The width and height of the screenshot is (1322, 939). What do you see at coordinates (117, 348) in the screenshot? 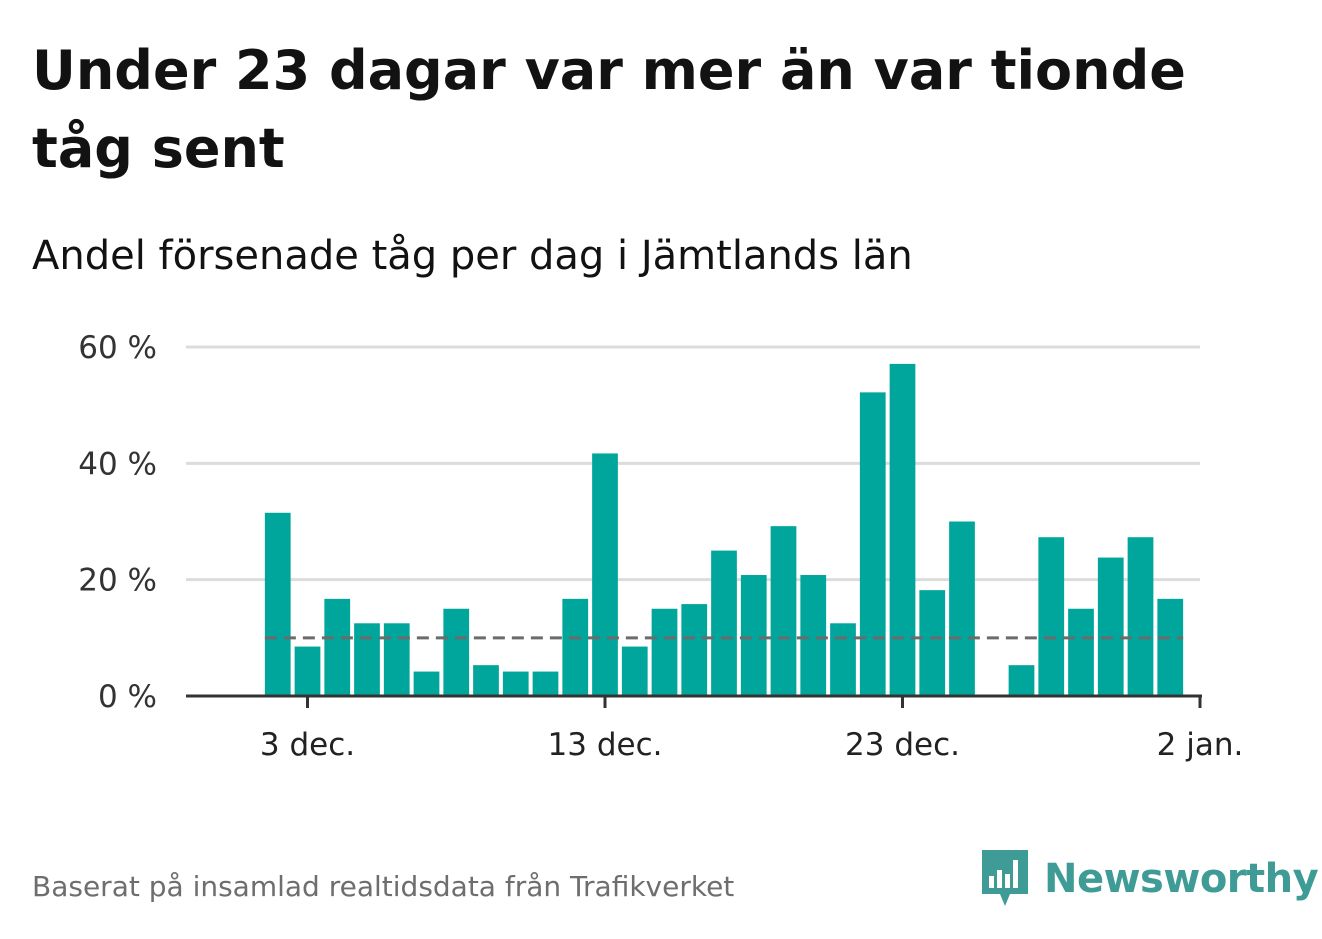
I see `y-tick-label: 60 %` at bounding box center [117, 348].